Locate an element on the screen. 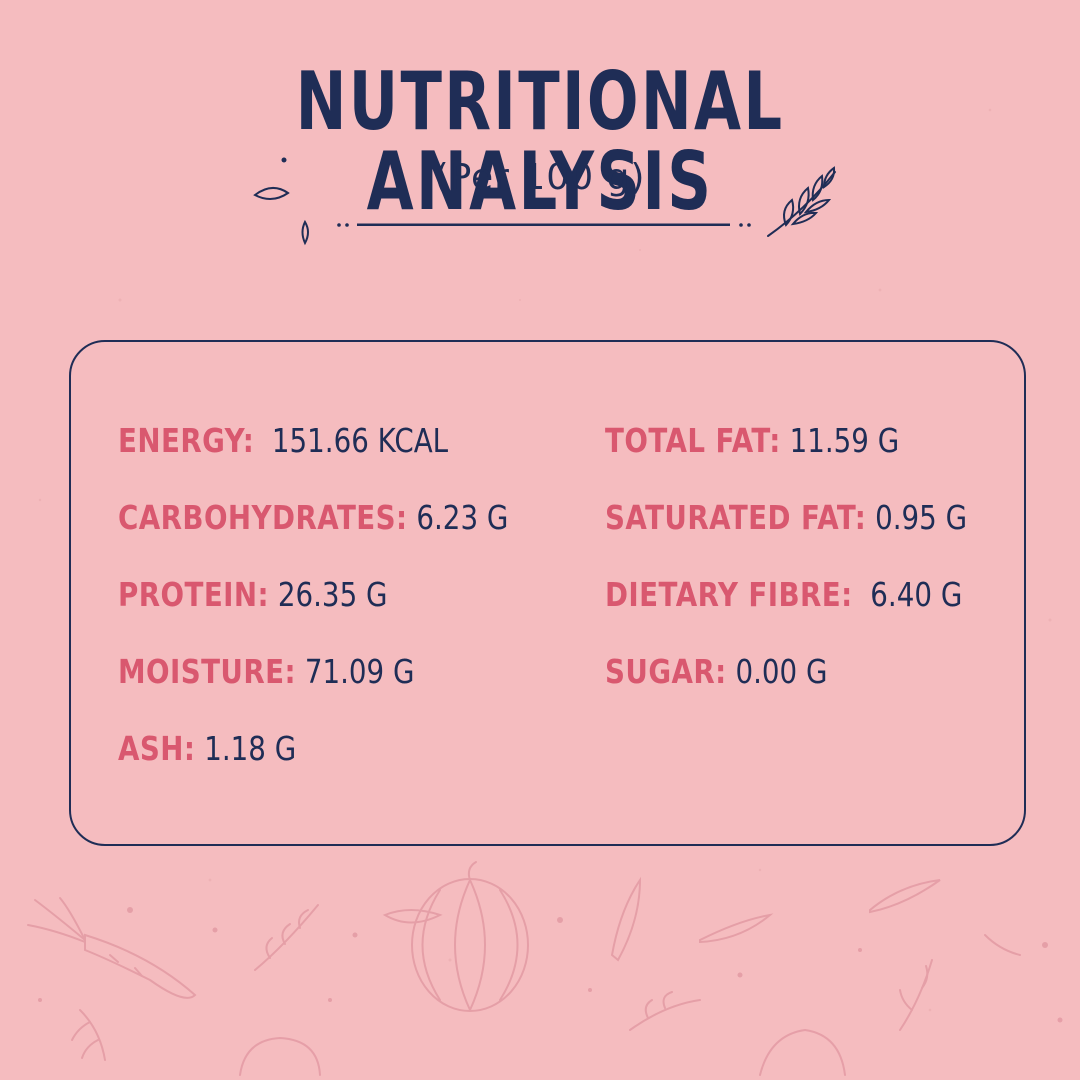 This screenshot has width=1080, height=1080. nutrient-row-protein: PROTEIN: 26.35 G is located at coordinates (313, 613).